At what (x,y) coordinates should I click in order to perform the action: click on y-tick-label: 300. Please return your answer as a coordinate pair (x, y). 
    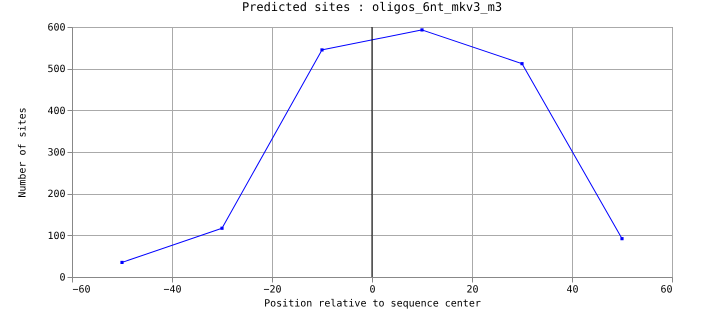
    Looking at the image, I should click on (56, 153).